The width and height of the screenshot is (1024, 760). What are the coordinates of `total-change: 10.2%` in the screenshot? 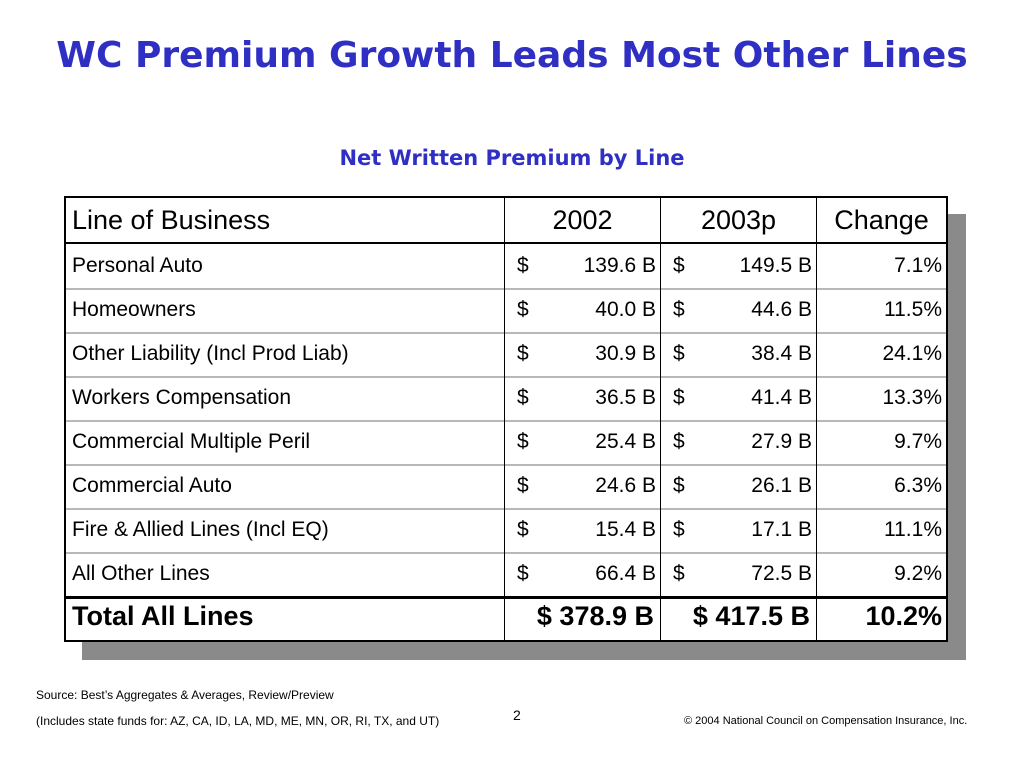 It's located at (881, 616).